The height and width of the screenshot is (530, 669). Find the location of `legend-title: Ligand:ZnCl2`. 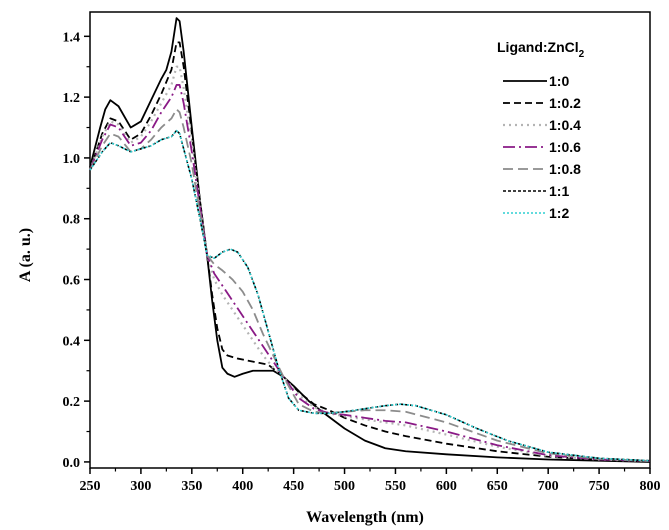

legend-title: Ligand:ZnCl2 is located at coordinates (541, 49).